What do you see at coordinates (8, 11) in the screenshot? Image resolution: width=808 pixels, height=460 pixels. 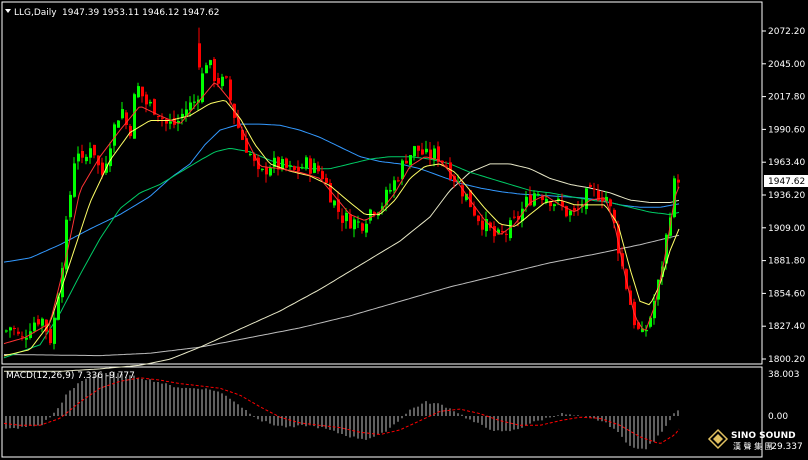 I see `chevron-down-icon` at bounding box center [8, 11].